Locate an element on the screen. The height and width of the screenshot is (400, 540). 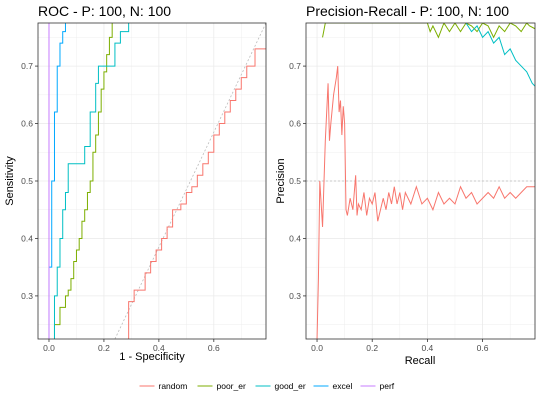
roc-title: ROC - P: 100, N: 100 is located at coordinates (104, 11).